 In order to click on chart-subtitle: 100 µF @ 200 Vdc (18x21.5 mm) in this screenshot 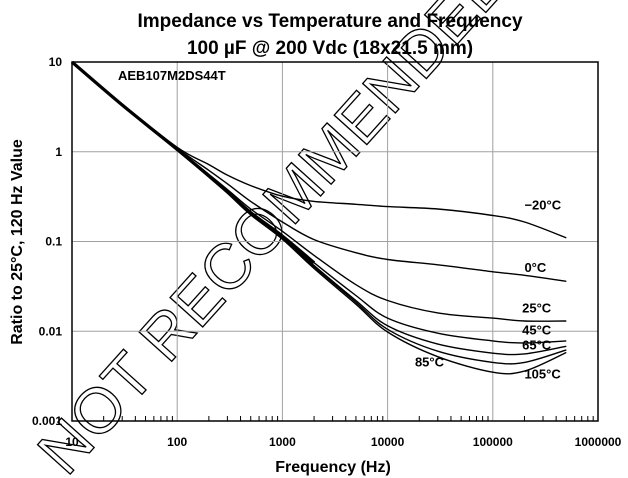, I will do `click(330, 48)`.